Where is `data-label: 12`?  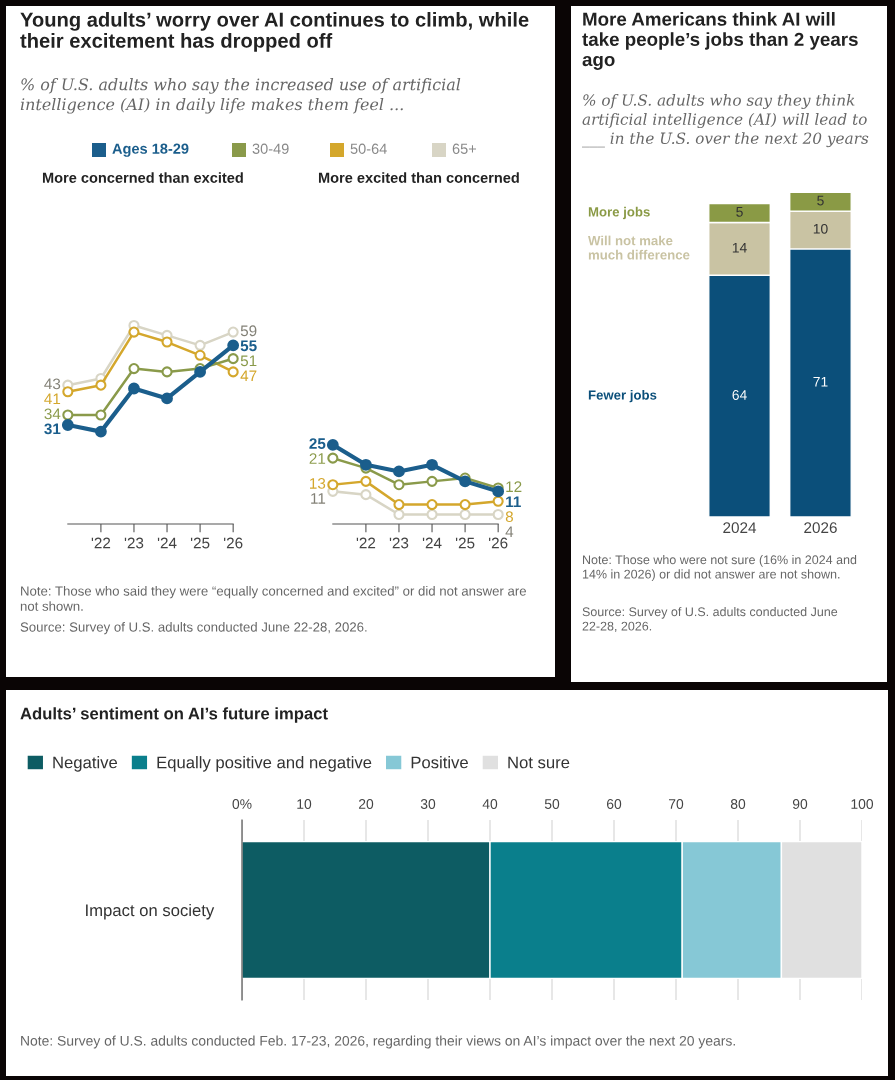
data-label: 12 is located at coordinates (514, 486).